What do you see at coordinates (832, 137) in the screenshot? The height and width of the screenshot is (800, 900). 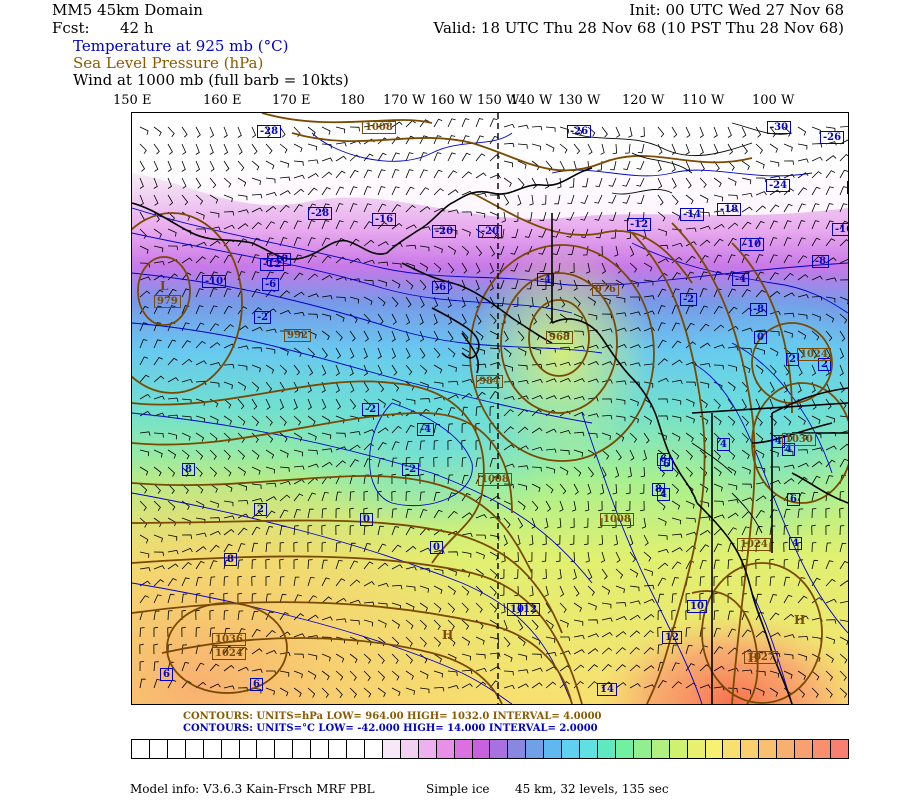 I see `temperature-contour-label: -26` at bounding box center [832, 137].